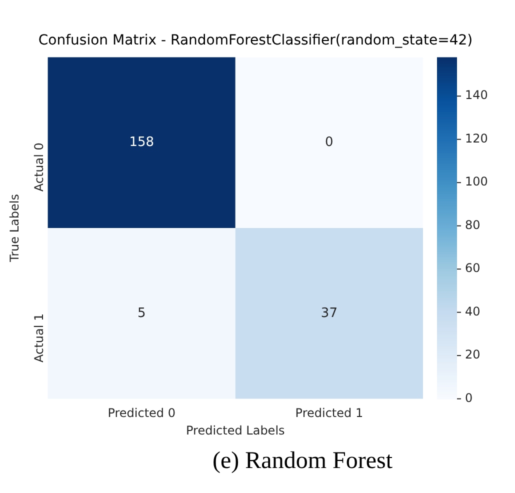 This screenshot has height=493, width=515. What do you see at coordinates (476, 95) in the screenshot?
I see `color-bar-label: 140` at bounding box center [476, 95].